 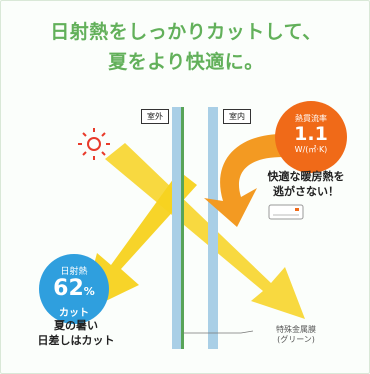 I want to click on metal-film-label-line-1: 特殊金属膜, so click(x=296, y=329).